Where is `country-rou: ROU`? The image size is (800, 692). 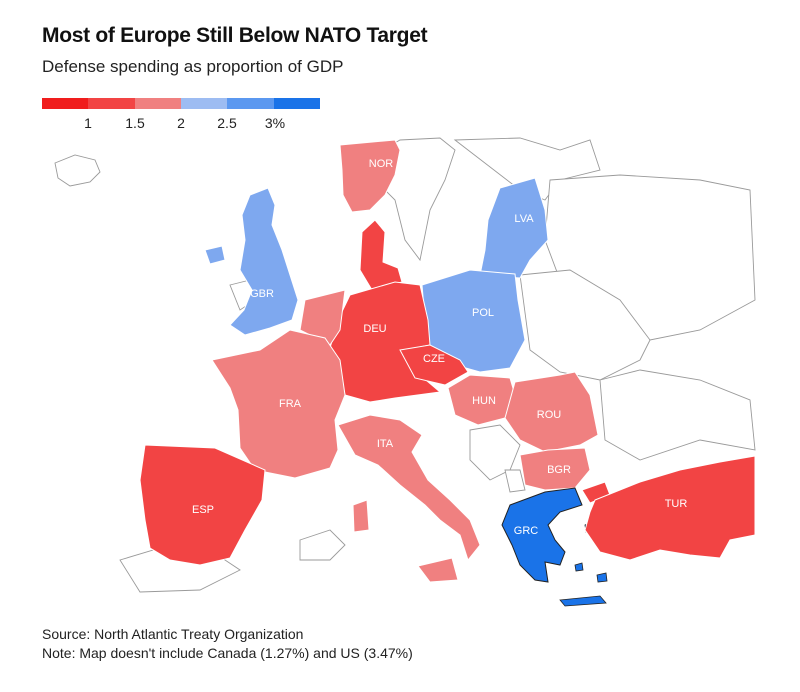
country-rou: ROU is located at coordinates (551, 412).